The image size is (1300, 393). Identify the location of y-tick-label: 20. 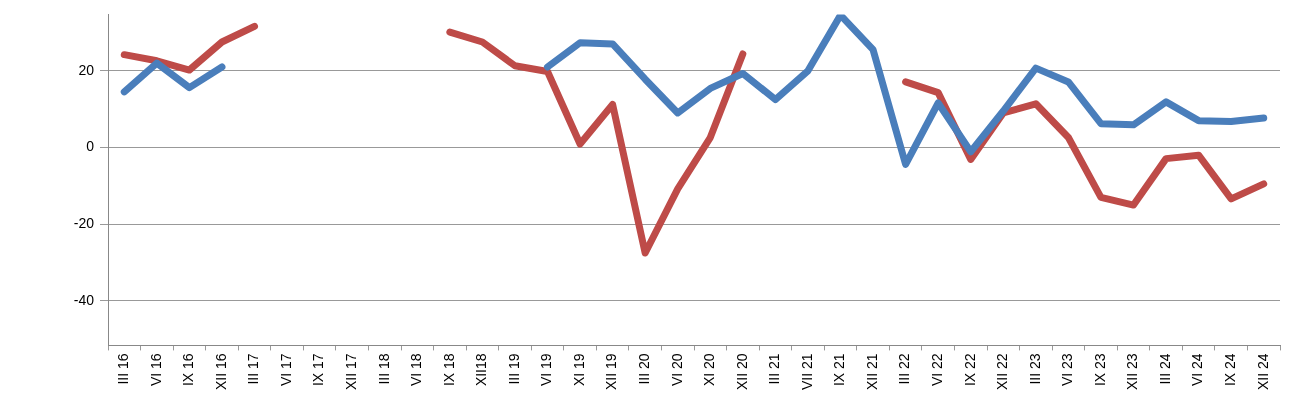
(86, 69).